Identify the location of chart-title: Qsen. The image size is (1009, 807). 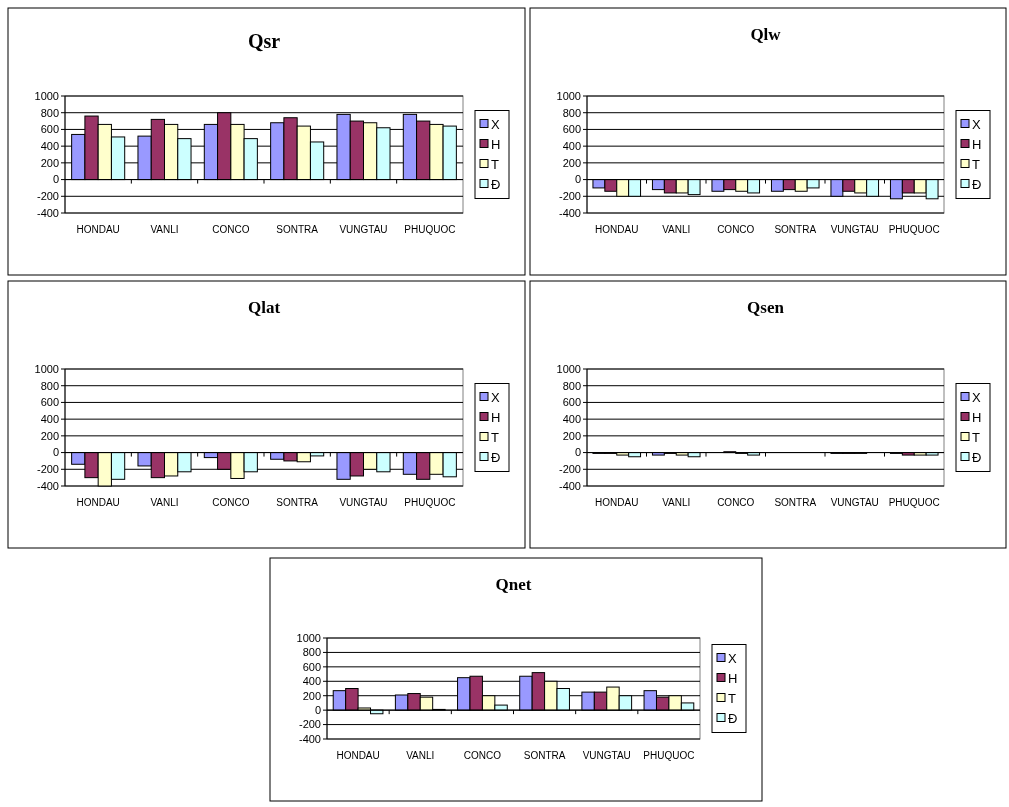
(766, 307).